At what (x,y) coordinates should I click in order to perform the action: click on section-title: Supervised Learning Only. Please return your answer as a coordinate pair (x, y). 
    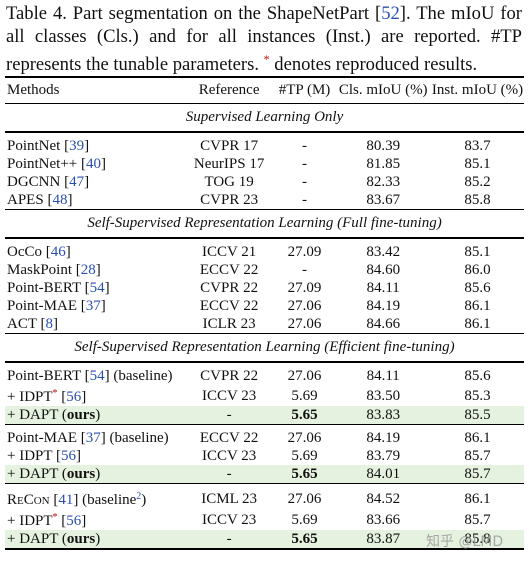
    Looking at the image, I should click on (264, 117).